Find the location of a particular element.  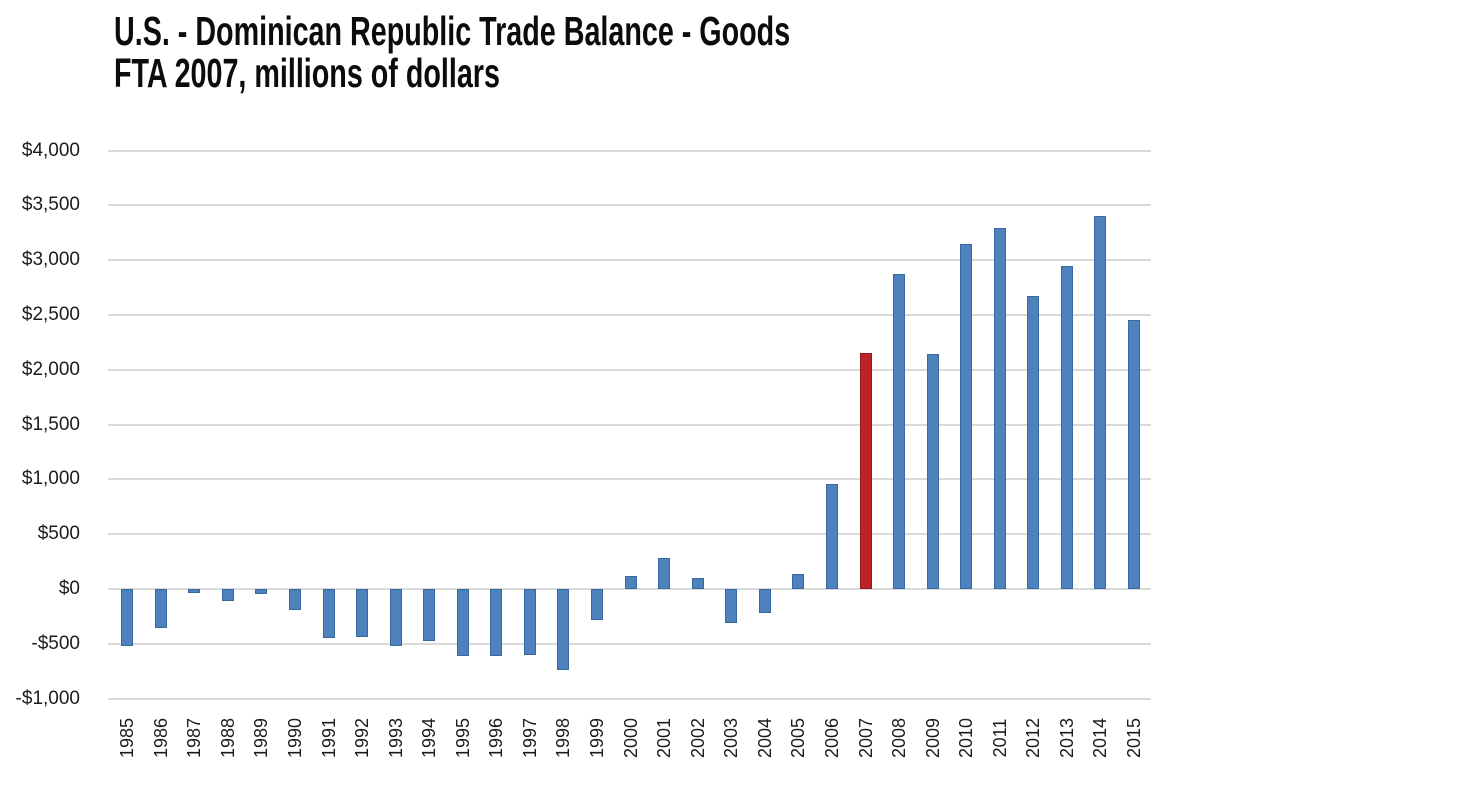

x-tick-label-1995: 1995 is located at coordinates (462, 738).